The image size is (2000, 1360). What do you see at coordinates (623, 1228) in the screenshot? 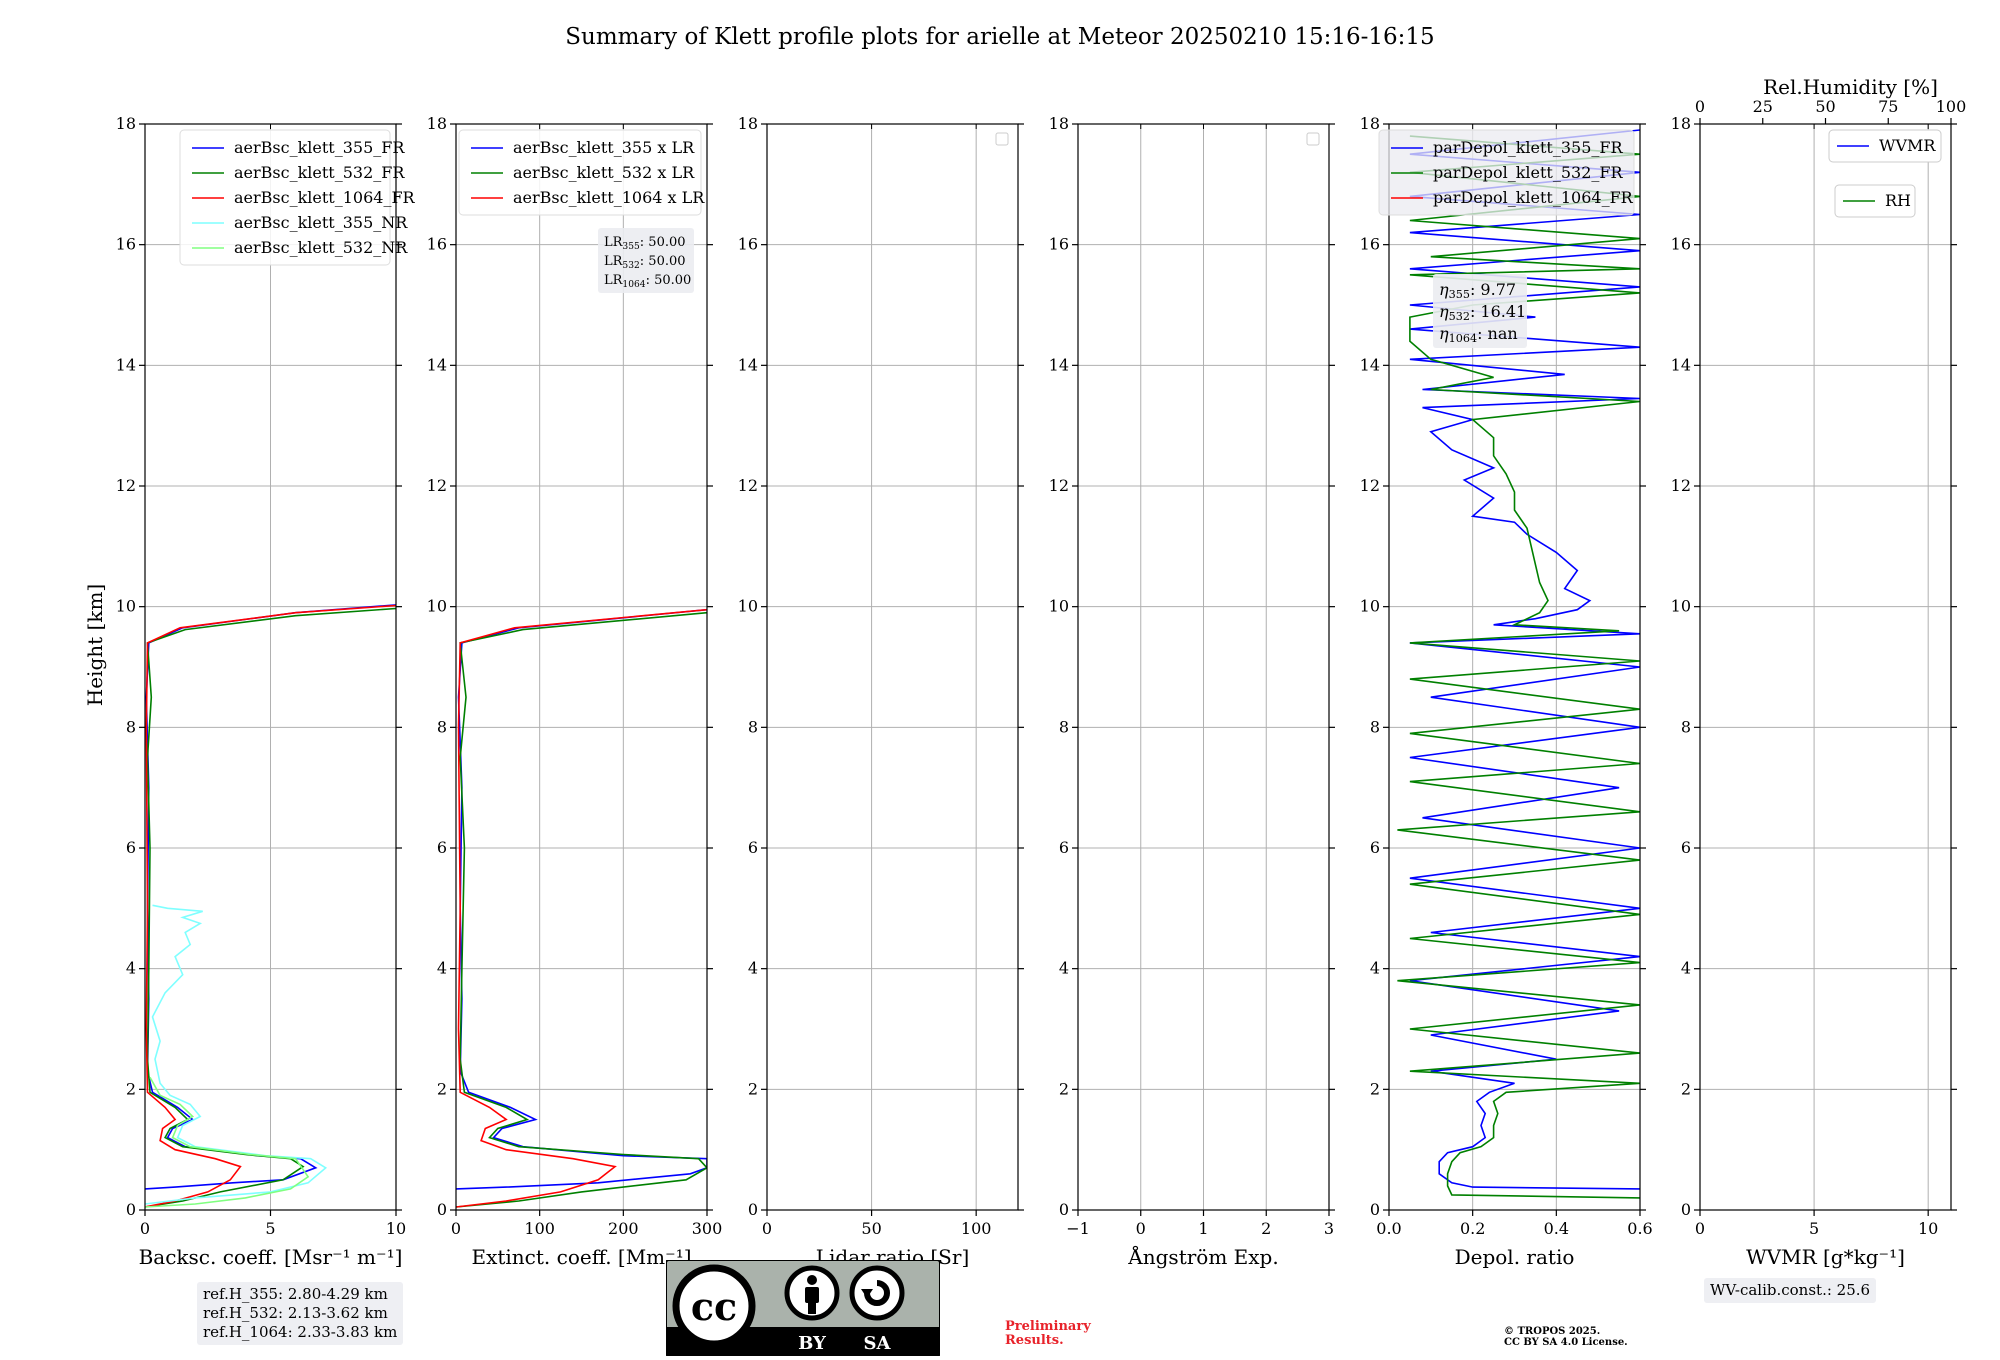
I see `x-tick-label: 200` at bounding box center [623, 1228].